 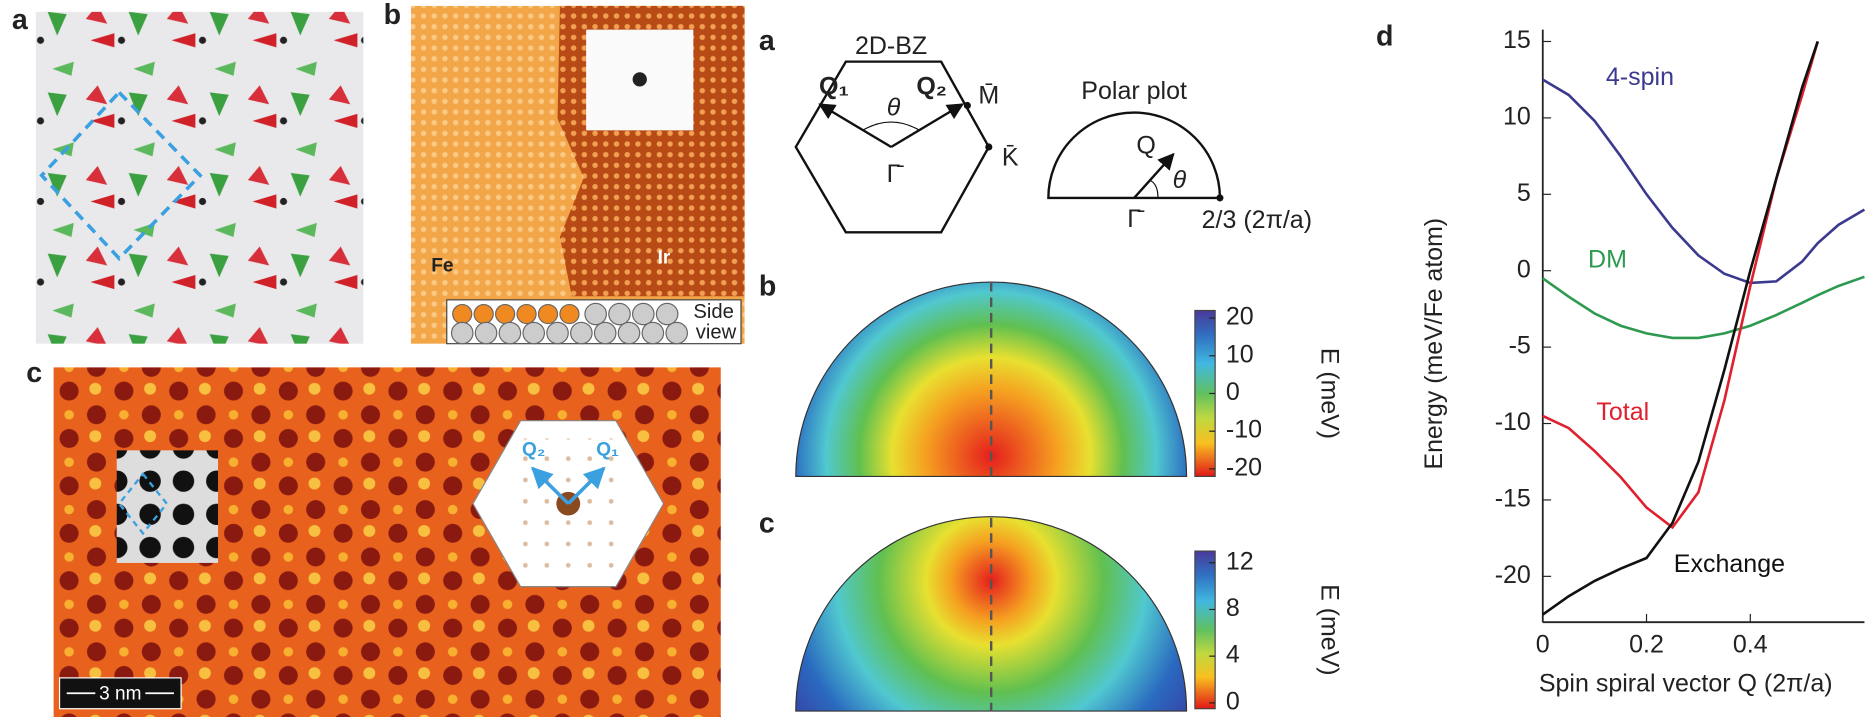 I want to click on spin-texture-image, so click(x=199, y=177).